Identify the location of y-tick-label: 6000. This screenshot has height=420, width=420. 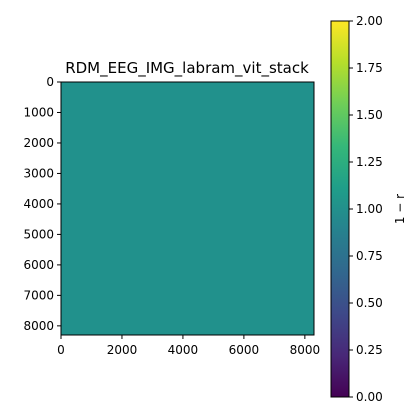
(38, 265).